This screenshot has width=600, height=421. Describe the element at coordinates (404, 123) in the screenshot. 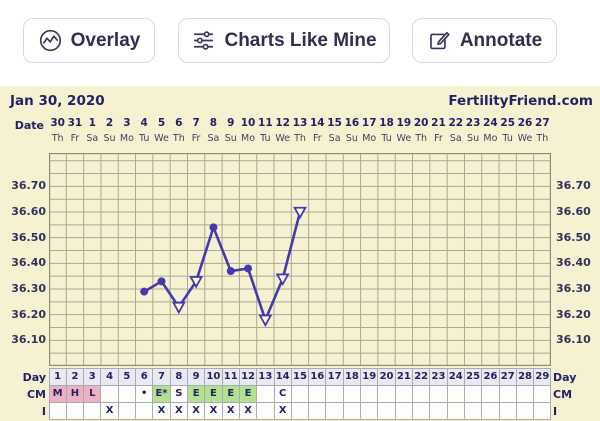

I see `date-number: 19` at that location.